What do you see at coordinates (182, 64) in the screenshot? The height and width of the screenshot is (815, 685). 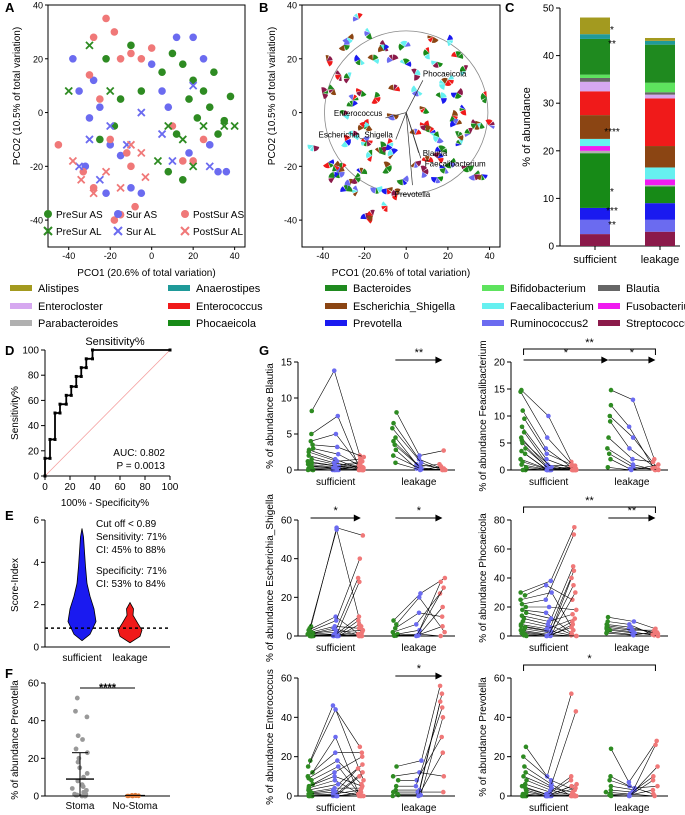 I see `point-PreSur-AS` at bounding box center [182, 64].